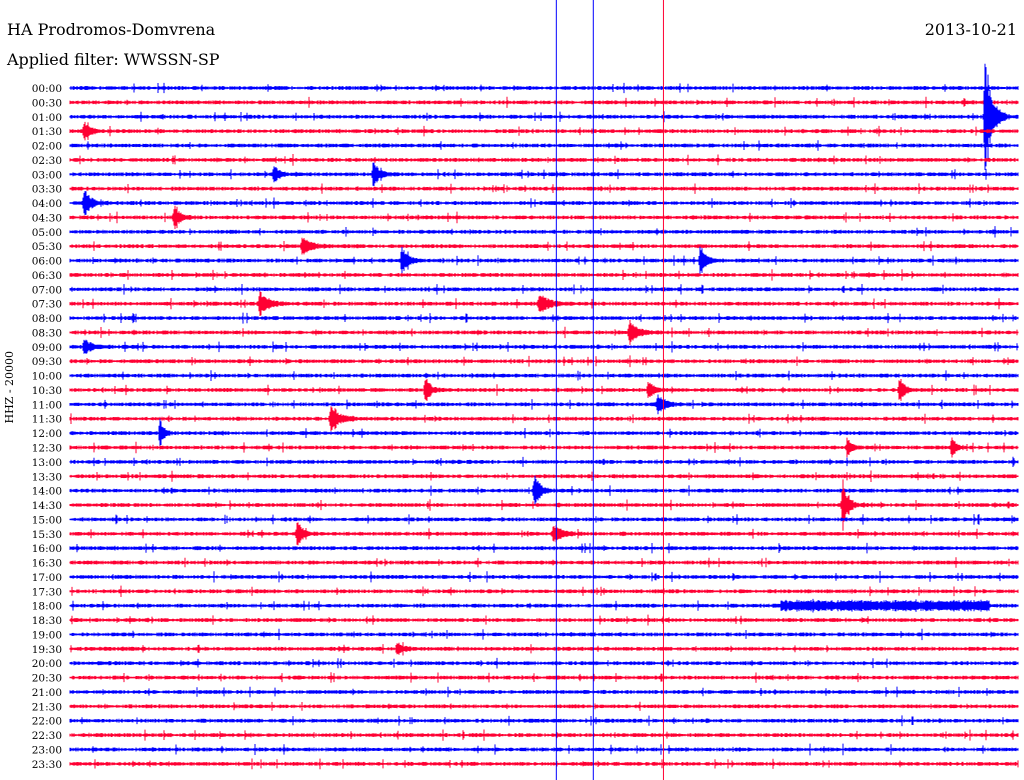 Image resolution: width=1024 pixels, height=780 pixels. I want to click on row-label: 01:30, so click(47, 132).